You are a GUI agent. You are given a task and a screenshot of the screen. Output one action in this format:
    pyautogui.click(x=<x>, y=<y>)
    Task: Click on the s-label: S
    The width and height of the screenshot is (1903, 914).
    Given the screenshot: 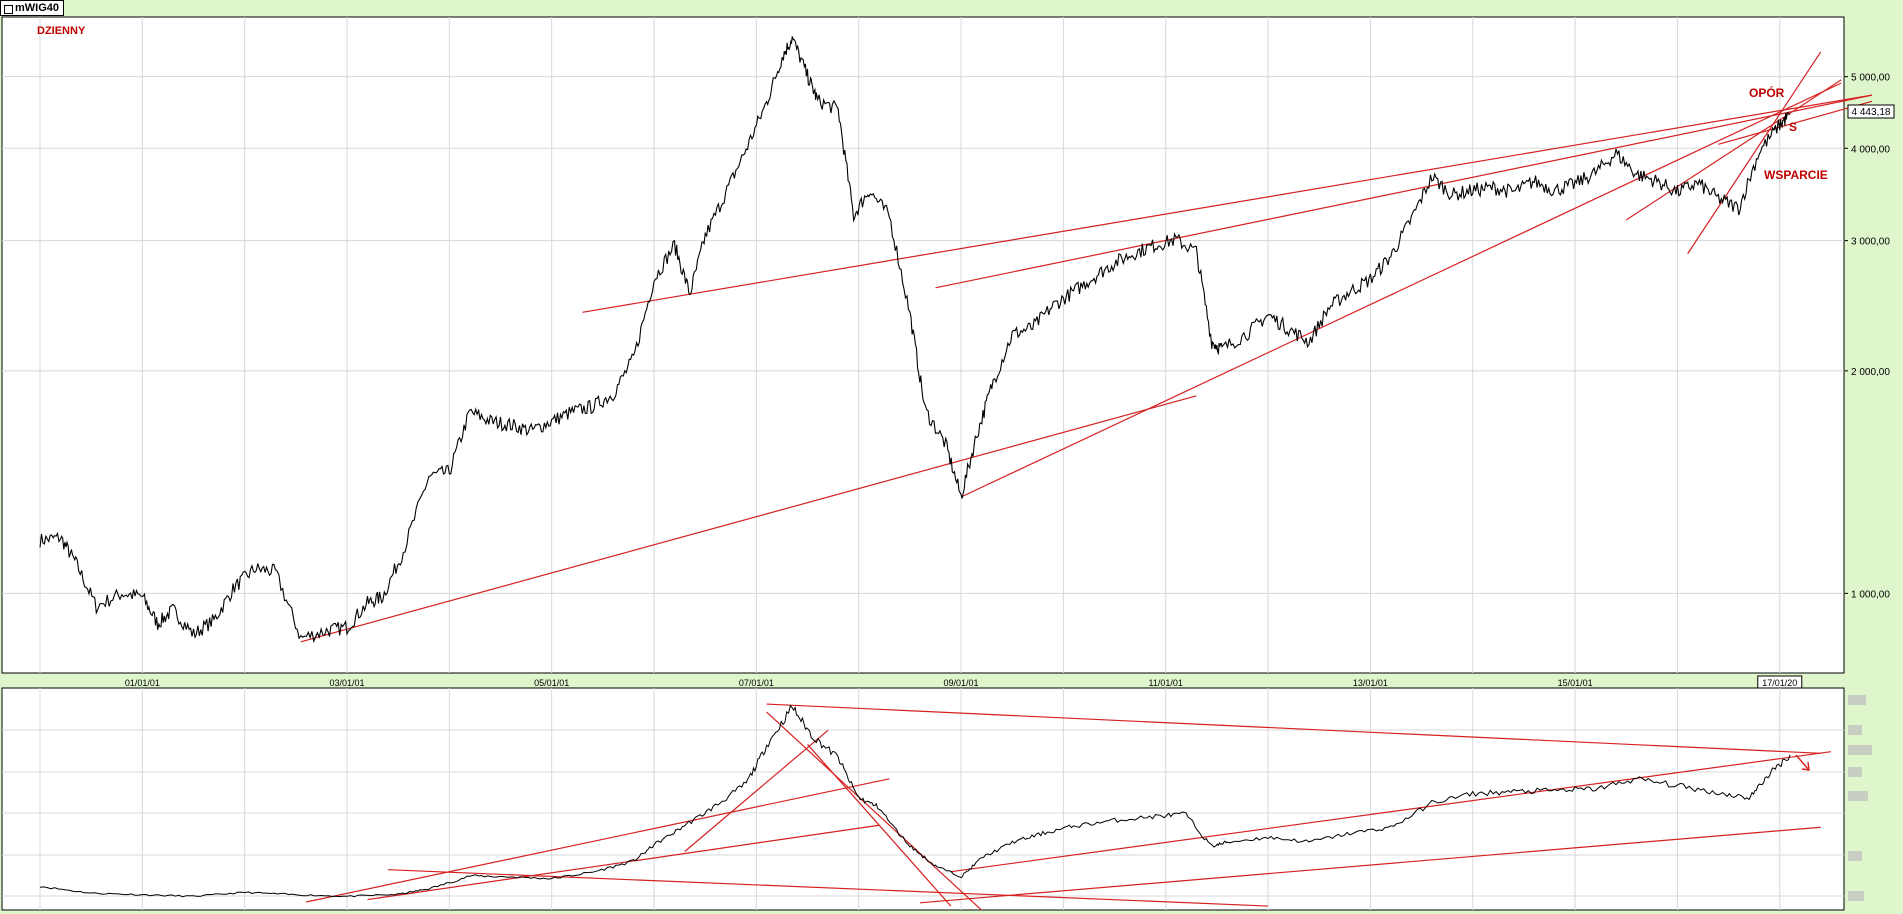 What is the action you would take?
    pyautogui.click(x=1793, y=127)
    